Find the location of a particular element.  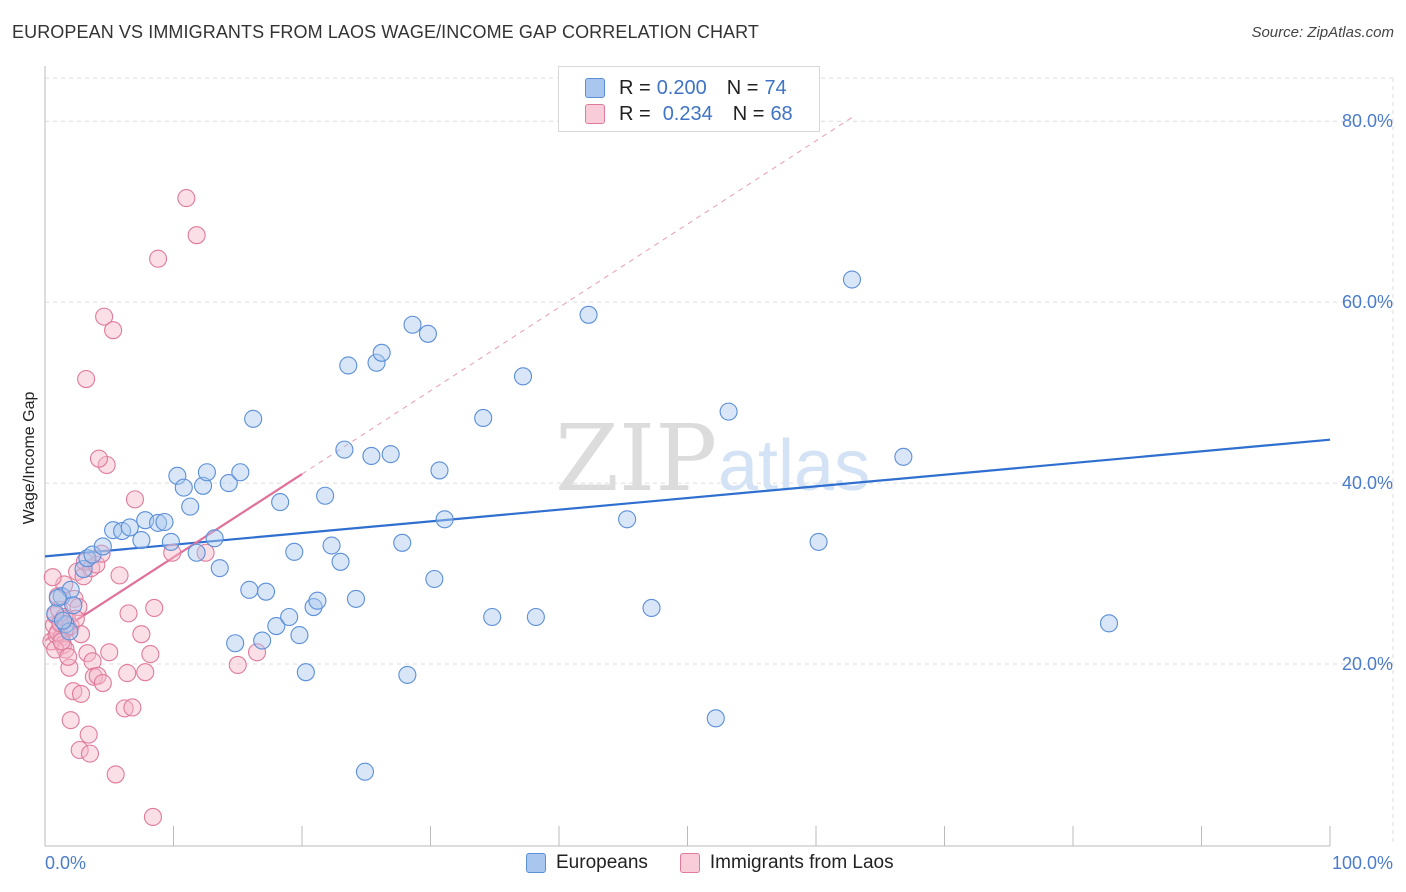

x-tick-label-min: 0.0% is located at coordinates (65, 863).